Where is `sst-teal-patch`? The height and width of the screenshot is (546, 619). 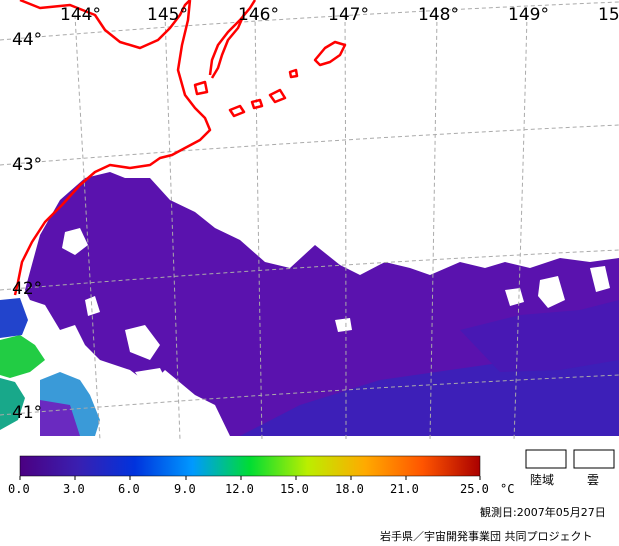 sst-teal-patch is located at coordinates (12, 404).